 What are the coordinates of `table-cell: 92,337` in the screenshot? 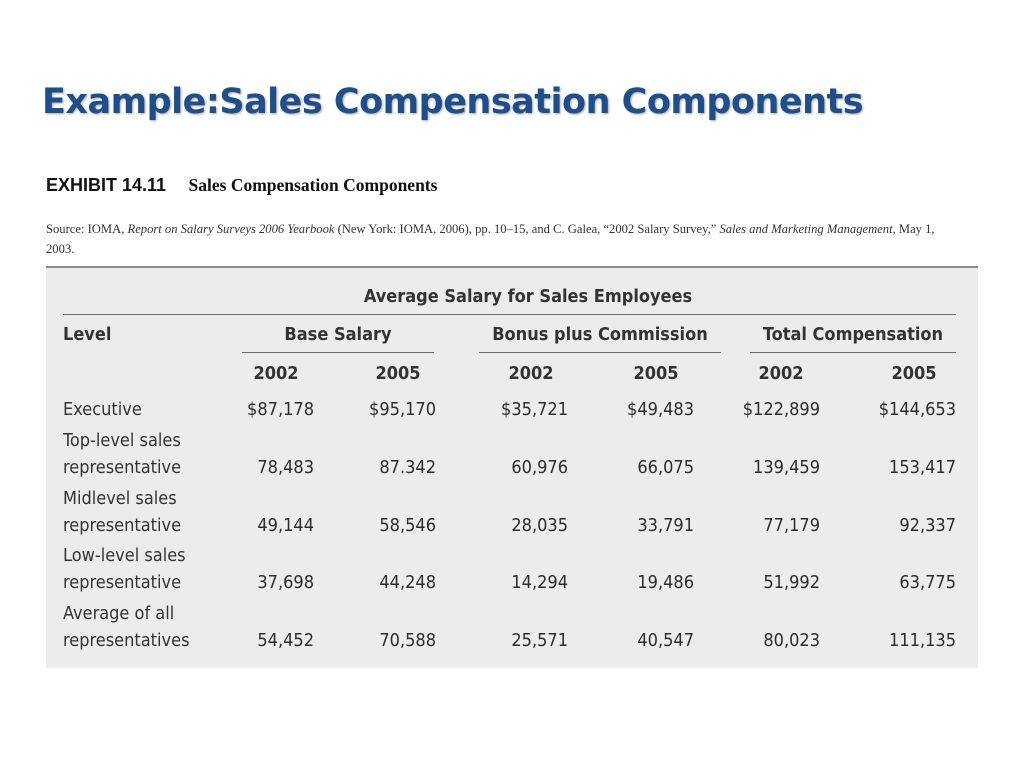 It's located at (927, 525).